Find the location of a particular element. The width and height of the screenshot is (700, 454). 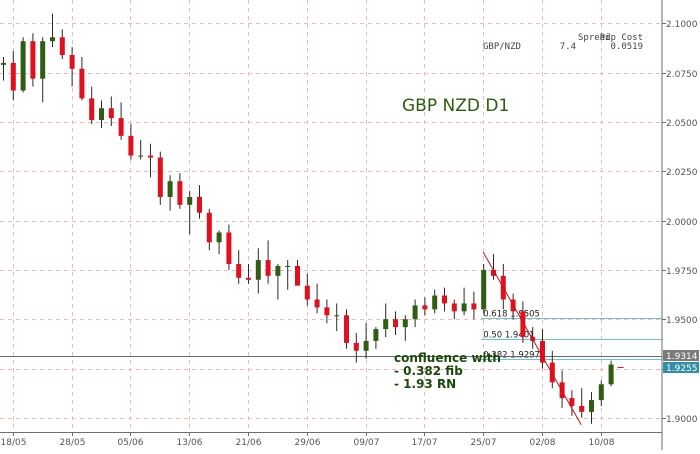

y-tick-label: 2.0250 is located at coordinates (682, 173).